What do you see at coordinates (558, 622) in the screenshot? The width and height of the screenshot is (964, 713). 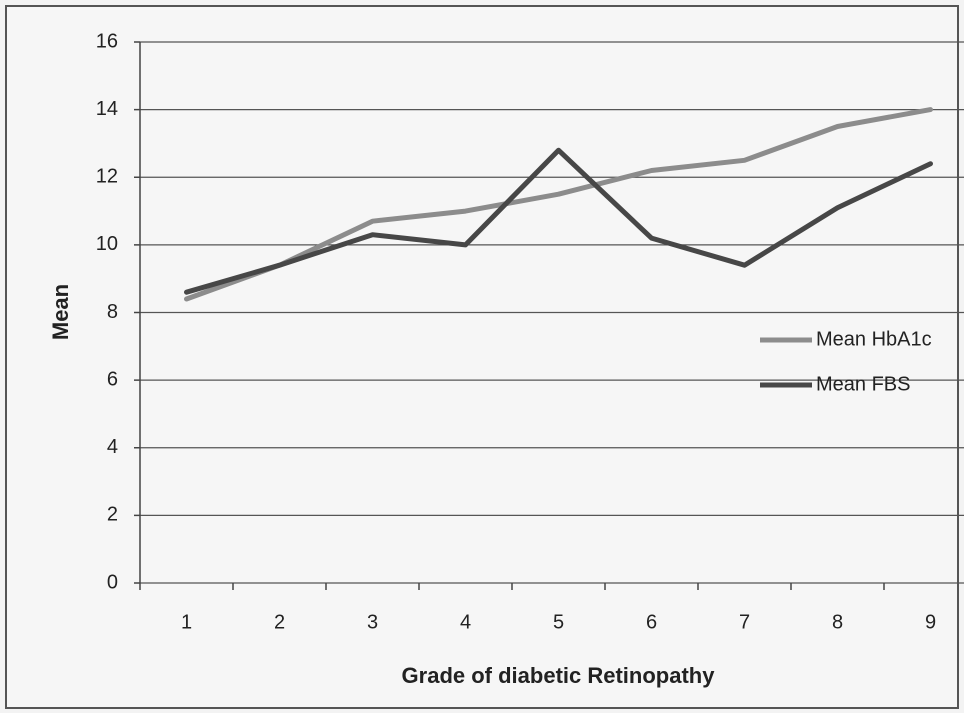 I see `x-tick-label: 5` at bounding box center [558, 622].